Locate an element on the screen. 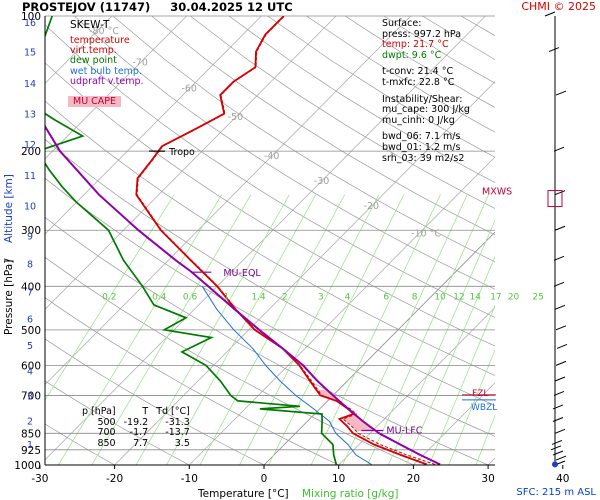 The image size is (600, 500). mixing-ratio-label: 14 is located at coordinates (475, 297).